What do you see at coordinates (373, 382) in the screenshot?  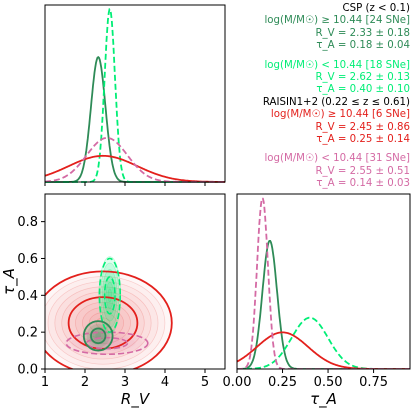 I see `tau-x-tick-label: 0.75` at bounding box center [373, 382].